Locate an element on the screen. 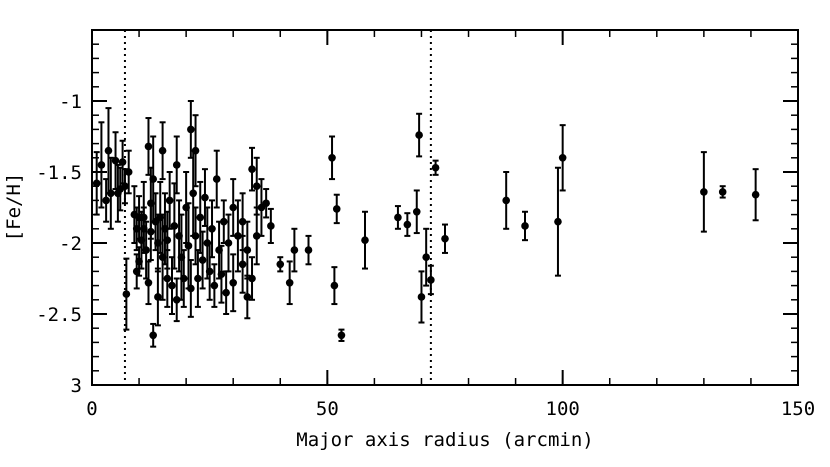  x-tick-label: 100 is located at coordinates (563, 409).